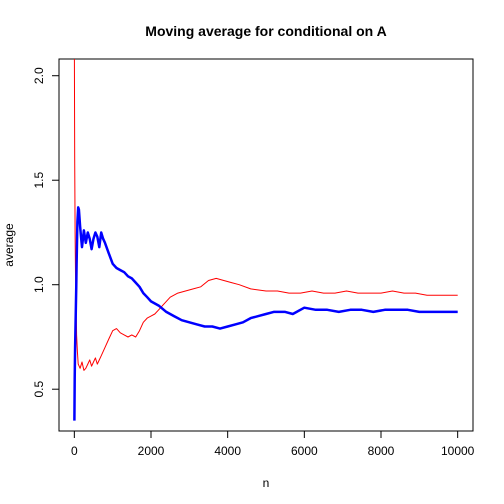 The width and height of the screenshot is (504, 504). Describe the element at coordinates (151, 451) in the screenshot. I see `x-tick-label: 2000` at that location.